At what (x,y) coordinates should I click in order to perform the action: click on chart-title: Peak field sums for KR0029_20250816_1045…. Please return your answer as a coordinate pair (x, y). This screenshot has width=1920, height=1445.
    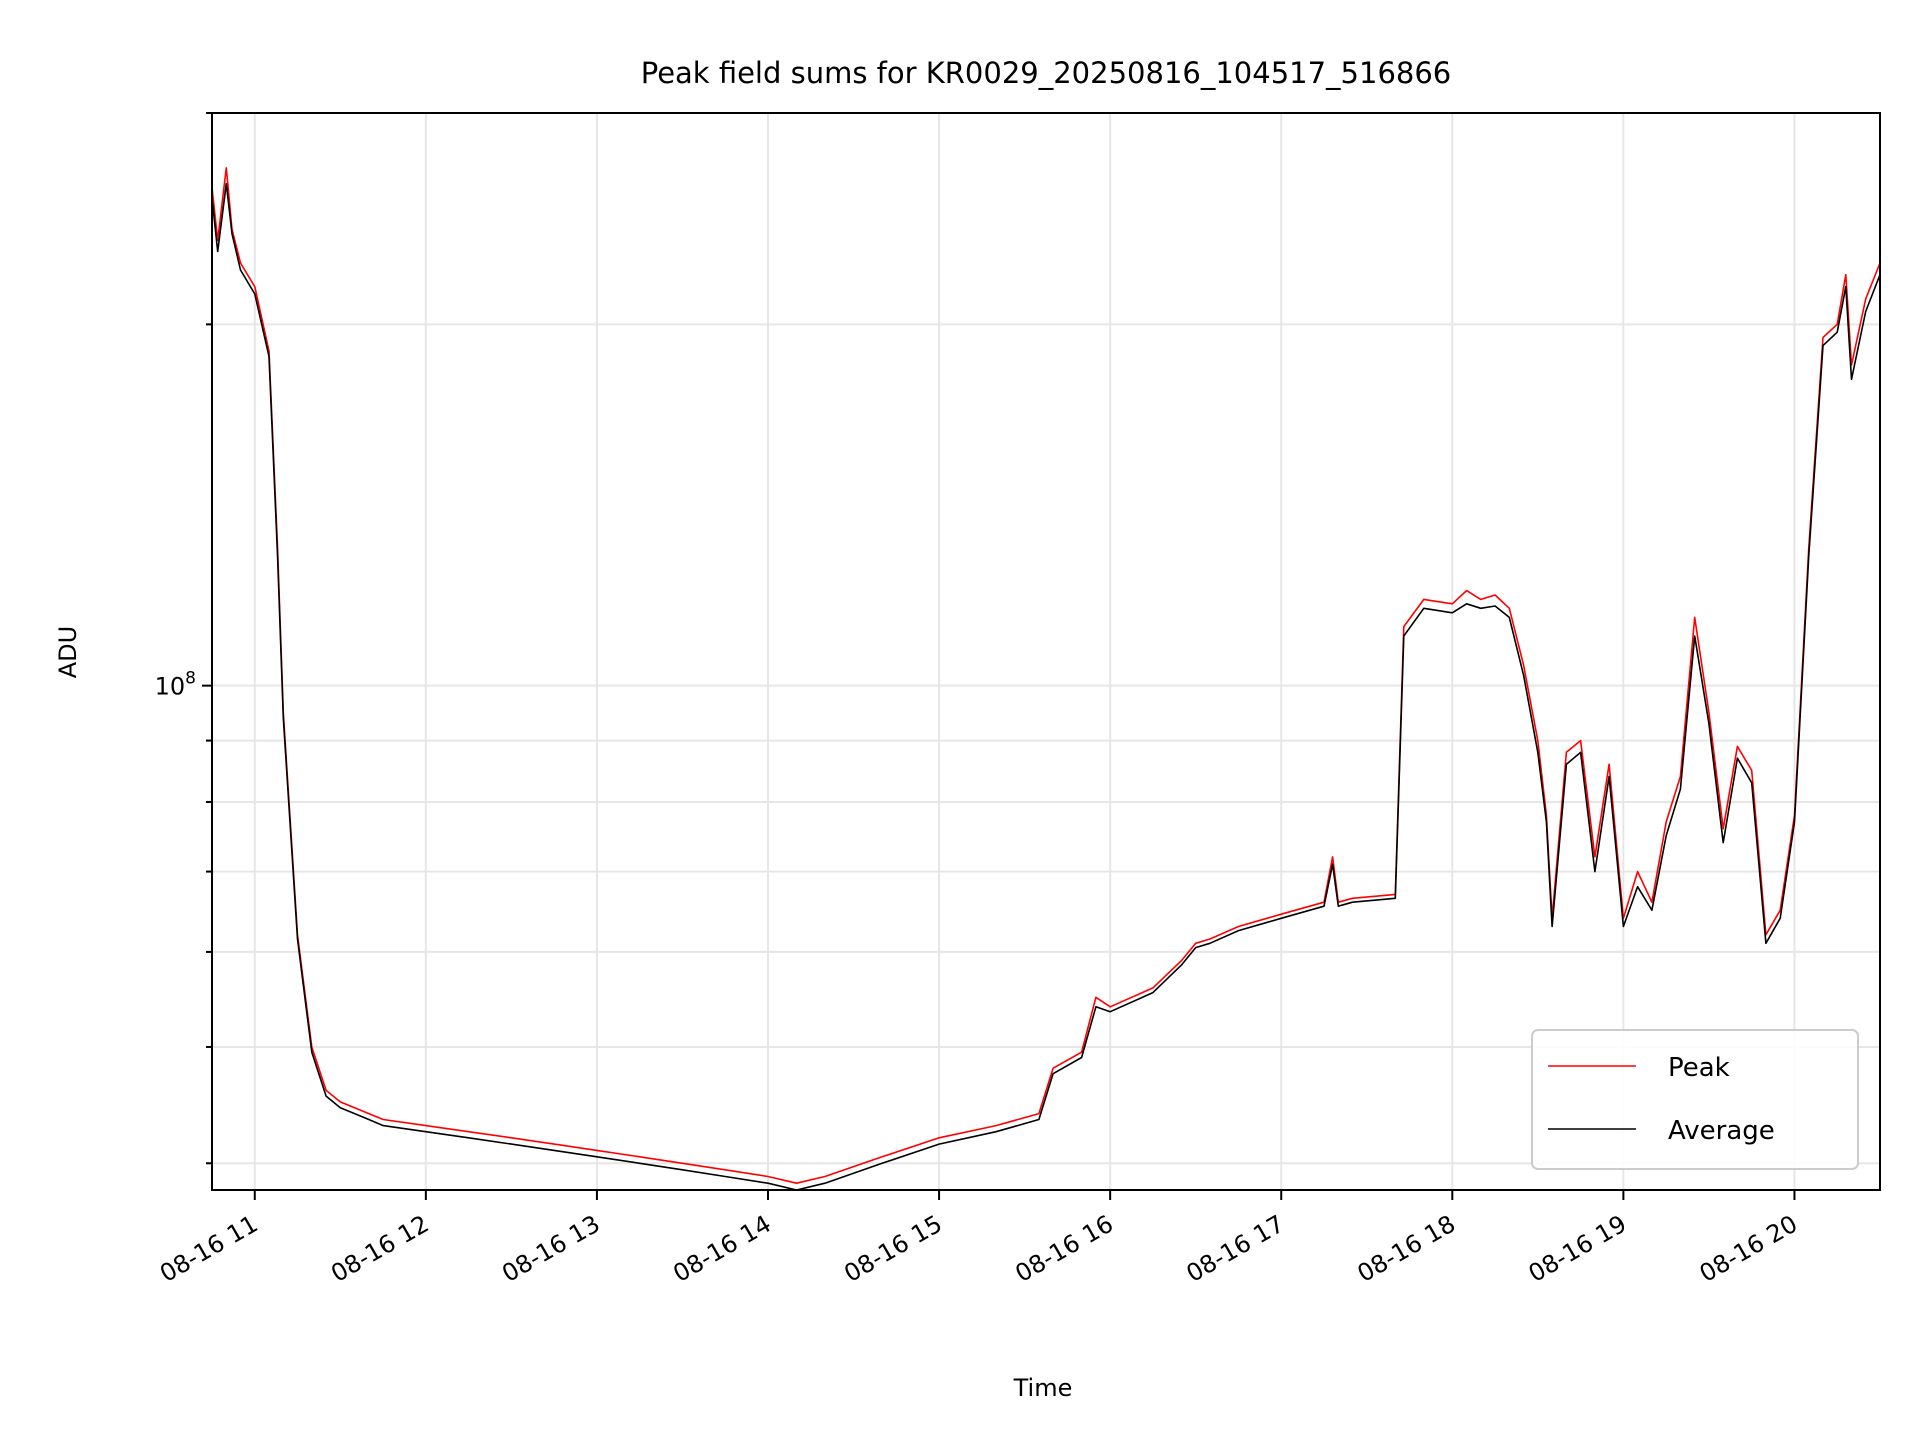
    Looking at the image, I should click on (1046, 73).